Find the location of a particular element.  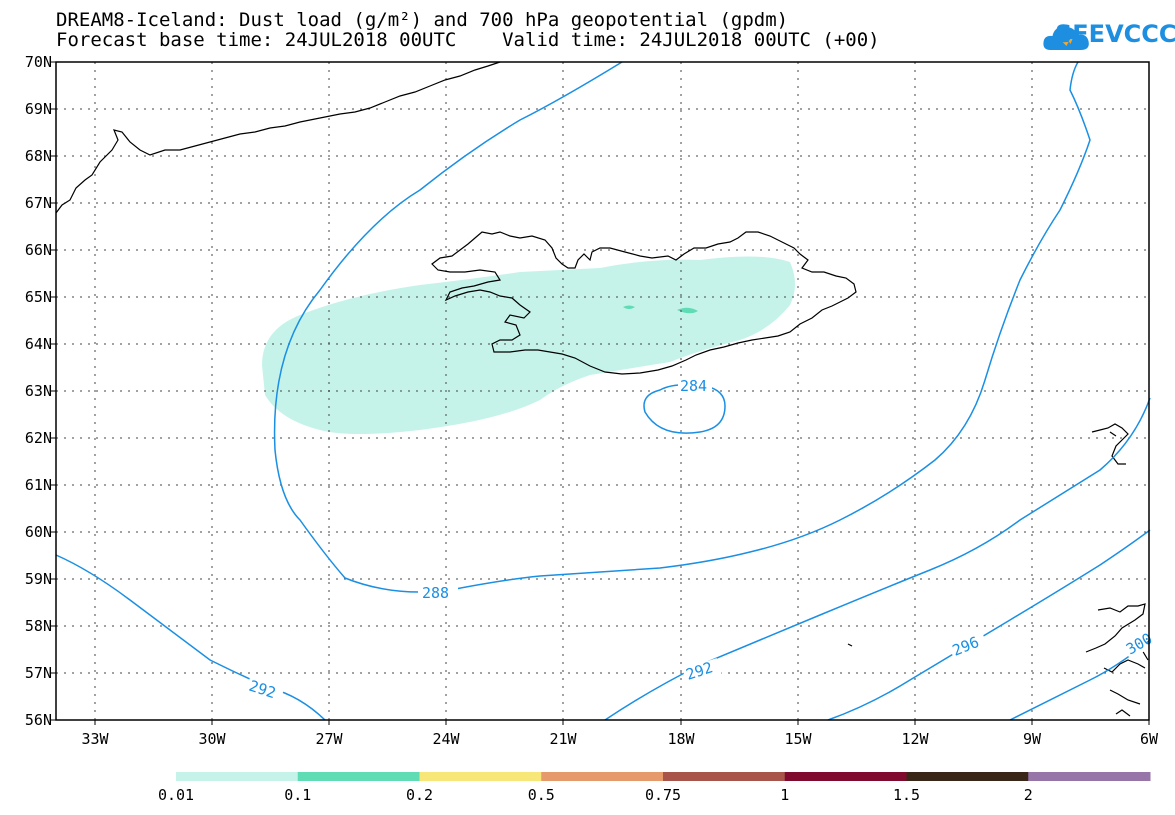

longitude-ticks is located at coordinates (622, 722).